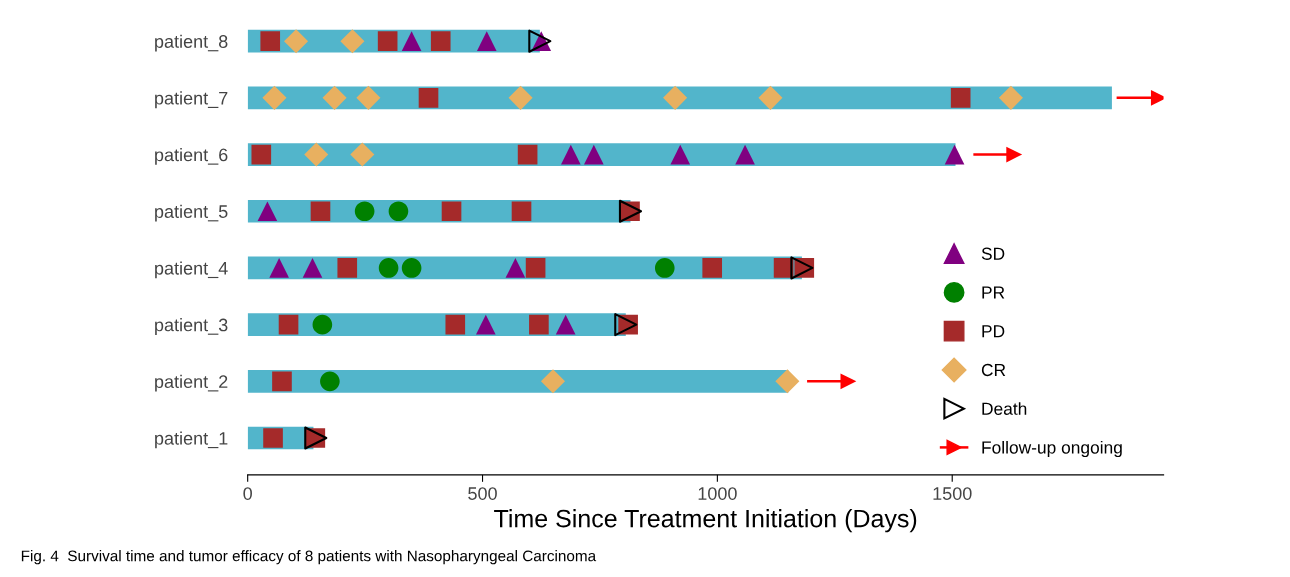  Describe the element at coordinates (191, 156) in the screenshot. I see `y-tick-label: patient_6` at that location.